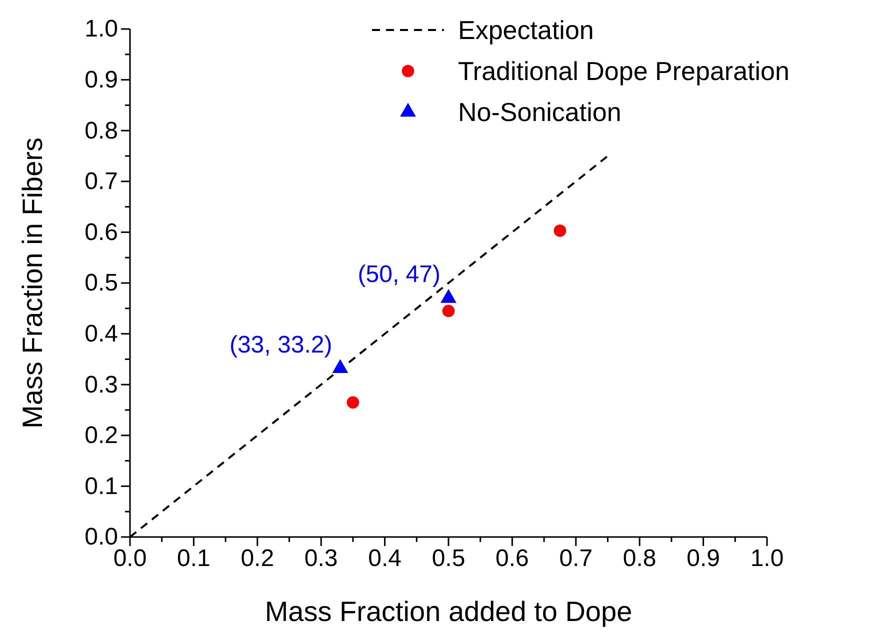 This screenshot has width=892, height=633. Describe the element at coordinates (624, 71) in the screenshot. I see `legend-label: Traditional Dope Preparation` at that location.